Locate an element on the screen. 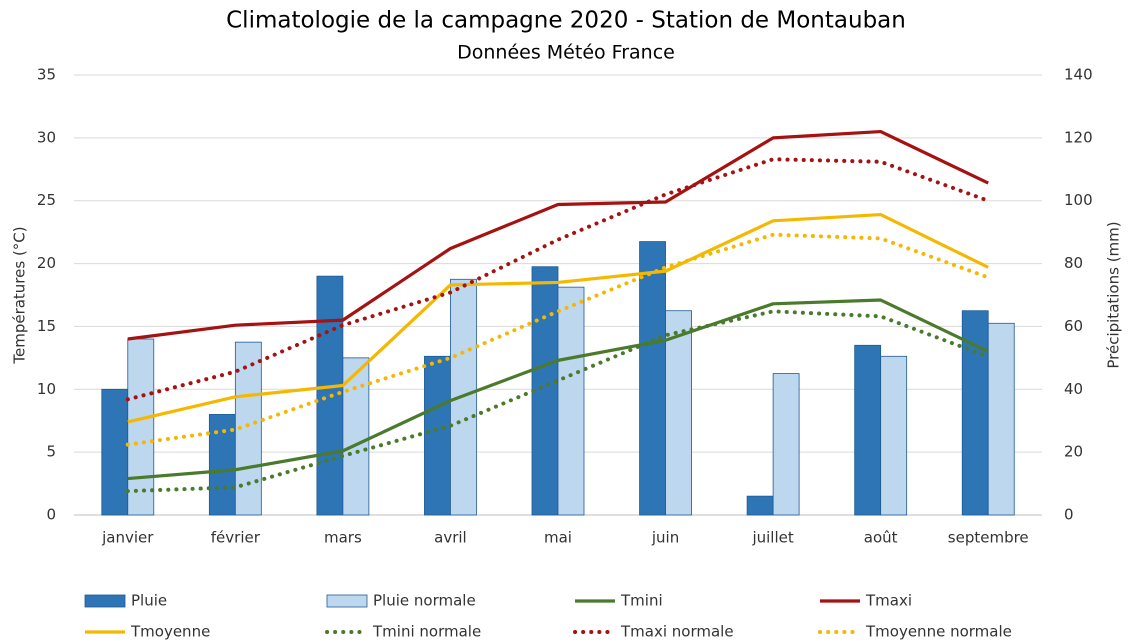 Image resolution: width=1135 pixels, height=641 pixels. y2-tick-label: 120 is located at coordinates (1078, 137).